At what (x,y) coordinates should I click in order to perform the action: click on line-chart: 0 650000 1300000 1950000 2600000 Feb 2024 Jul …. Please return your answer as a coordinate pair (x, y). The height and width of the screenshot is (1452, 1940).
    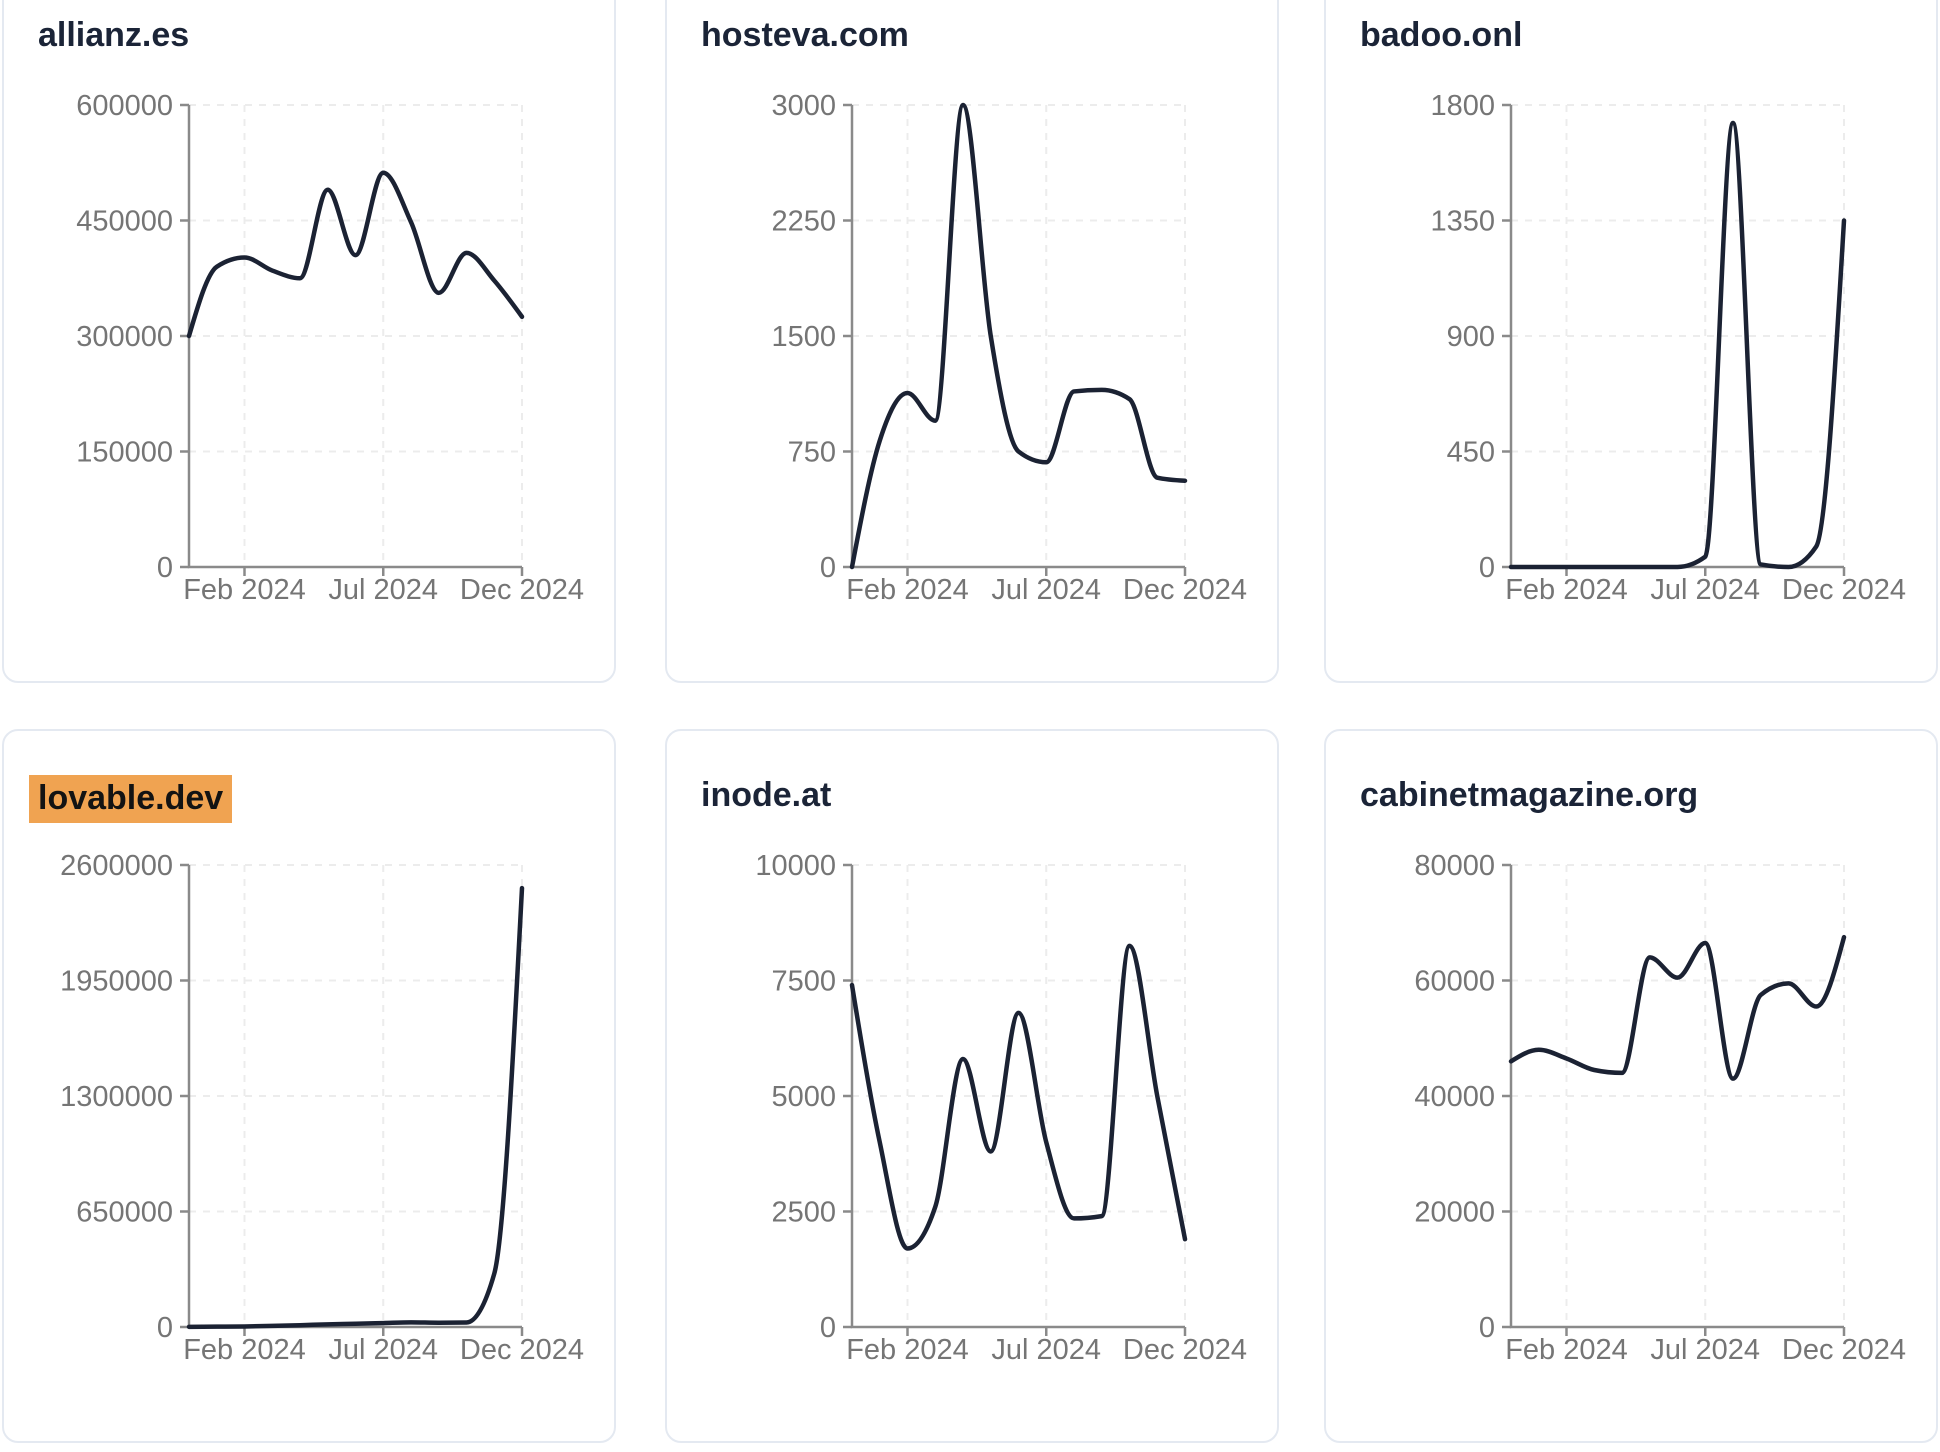
    Looking at the image, I should click on (322, 1108).